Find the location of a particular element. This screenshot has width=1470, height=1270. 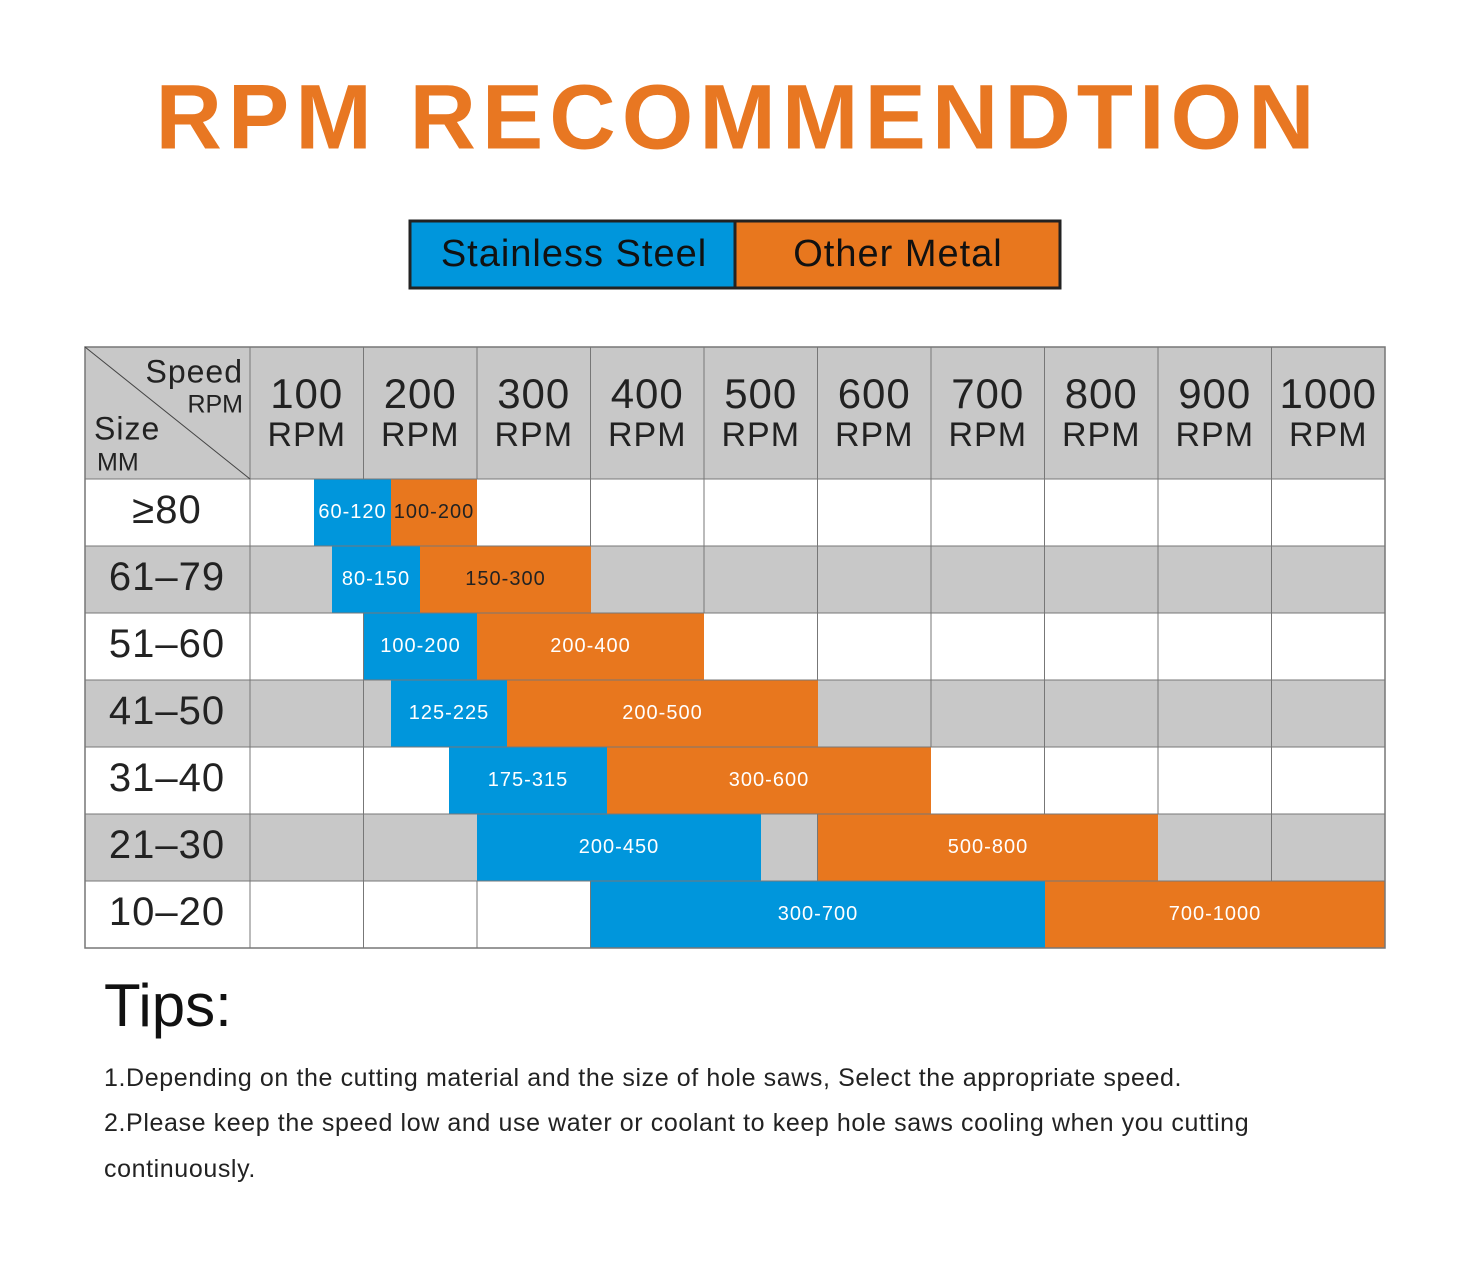

size-label: ≥80 is located at coordinates (166, 510).